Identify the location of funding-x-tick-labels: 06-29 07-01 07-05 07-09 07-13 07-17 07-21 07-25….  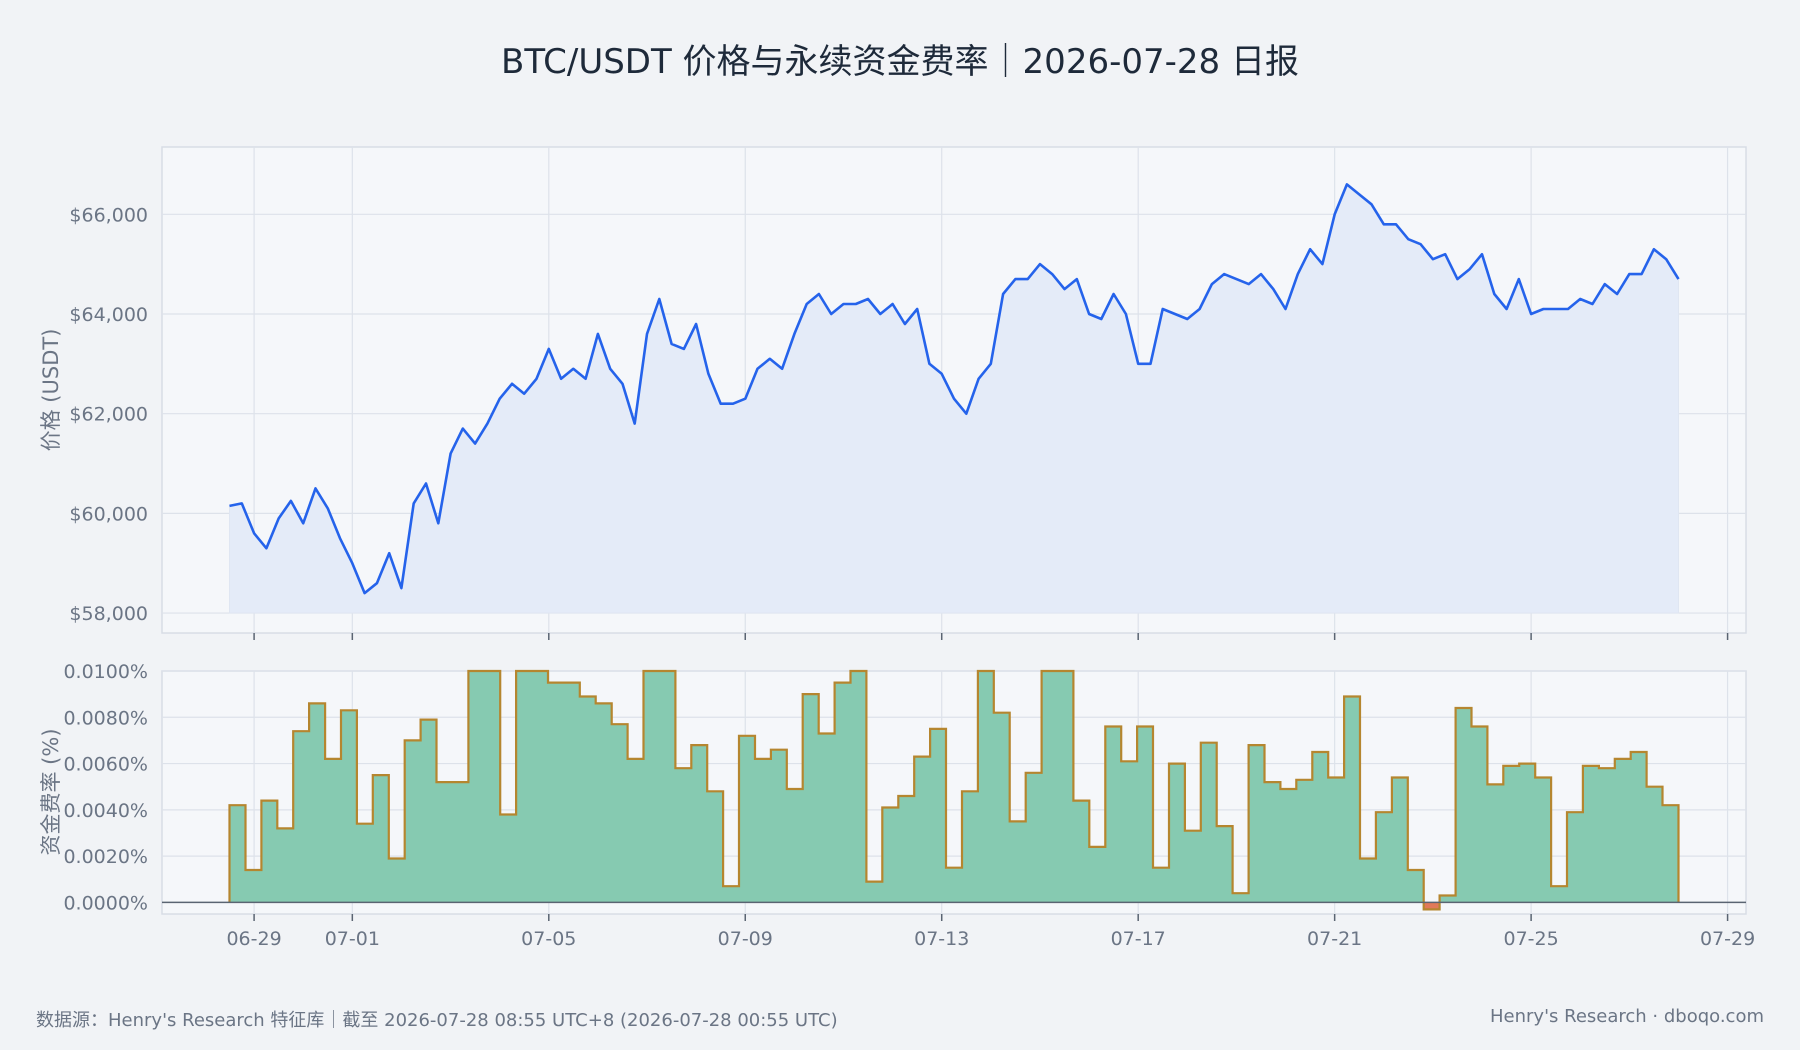
(990, 932).